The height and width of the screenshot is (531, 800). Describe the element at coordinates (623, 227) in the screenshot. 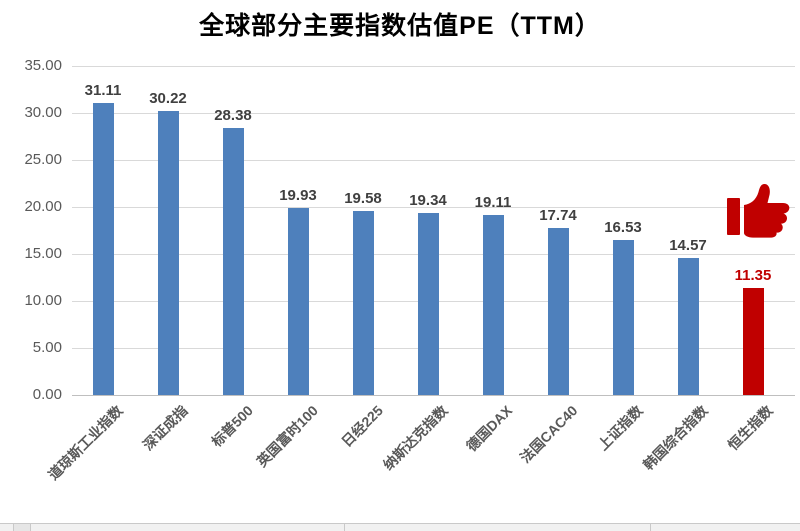

I see `value-label: 16.53` at that location.